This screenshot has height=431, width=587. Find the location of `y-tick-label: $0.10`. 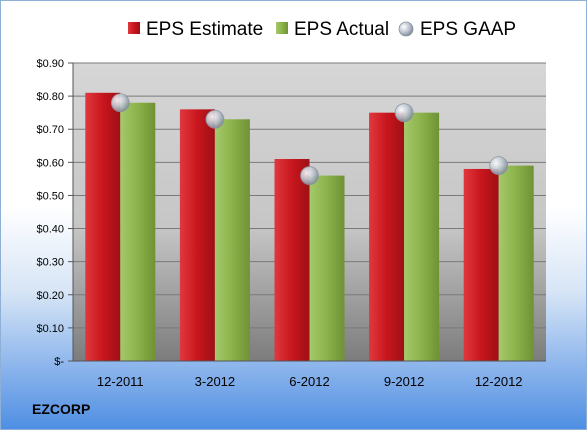

y-tick-label: $0.10 is located at coordinates (50, 329).